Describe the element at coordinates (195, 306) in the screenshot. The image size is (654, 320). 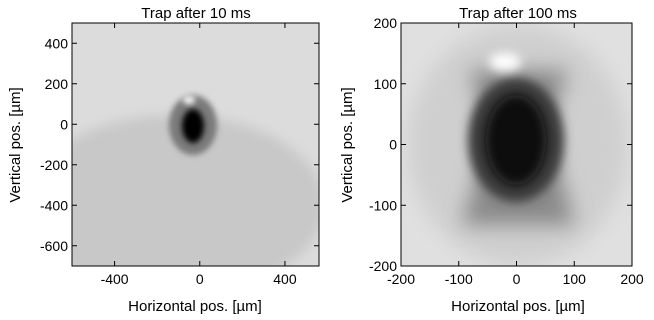
I see `x-axis-label-left: Horizontal pos. [µm]` at that location.